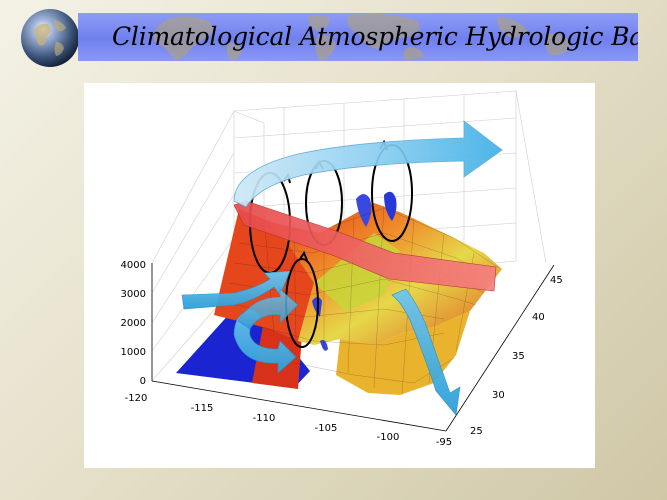 This screenshot has width=667, height=500. What do you see at coordinates (289, 420) in the screenshot?
I see `x-axis-ticks: -120 -115 -110 -105 -100 -95` at bounding box center [289, 420].